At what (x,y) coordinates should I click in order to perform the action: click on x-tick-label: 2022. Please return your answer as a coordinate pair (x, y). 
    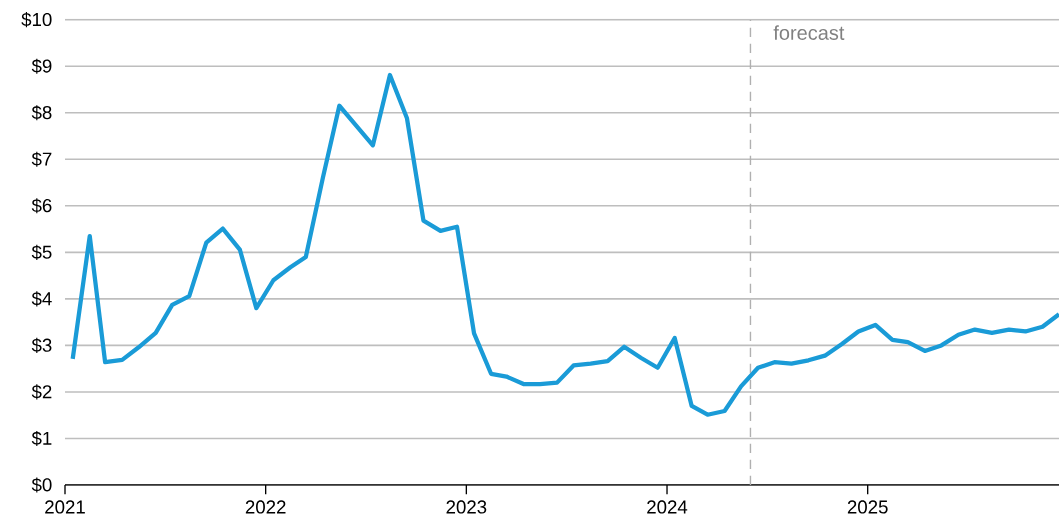
    Looking at the image, I should click on (265, 507).